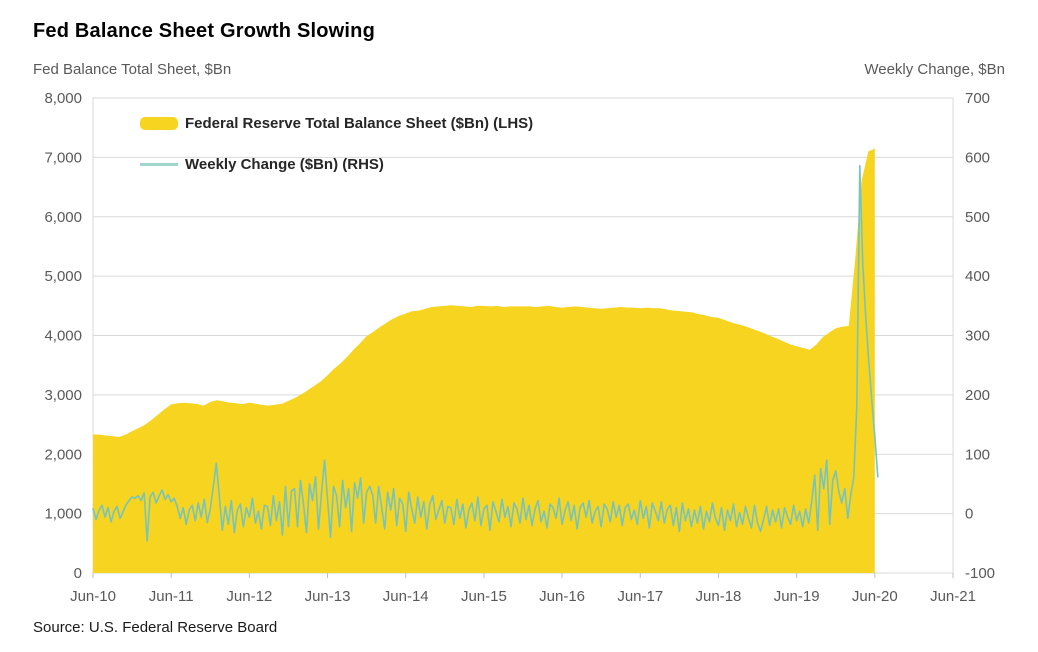 The image size is (1038, 652). I want to click on legend-swatch-balance-sheet, so click(159, 123).